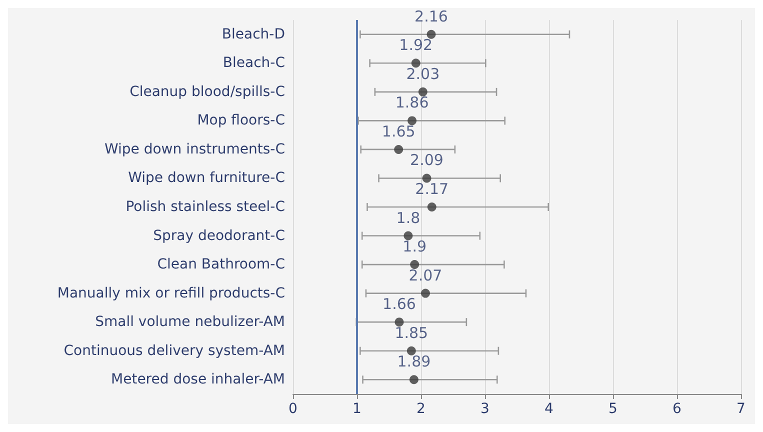  I want to click on x-tick-label: 4, so click(549, 409).